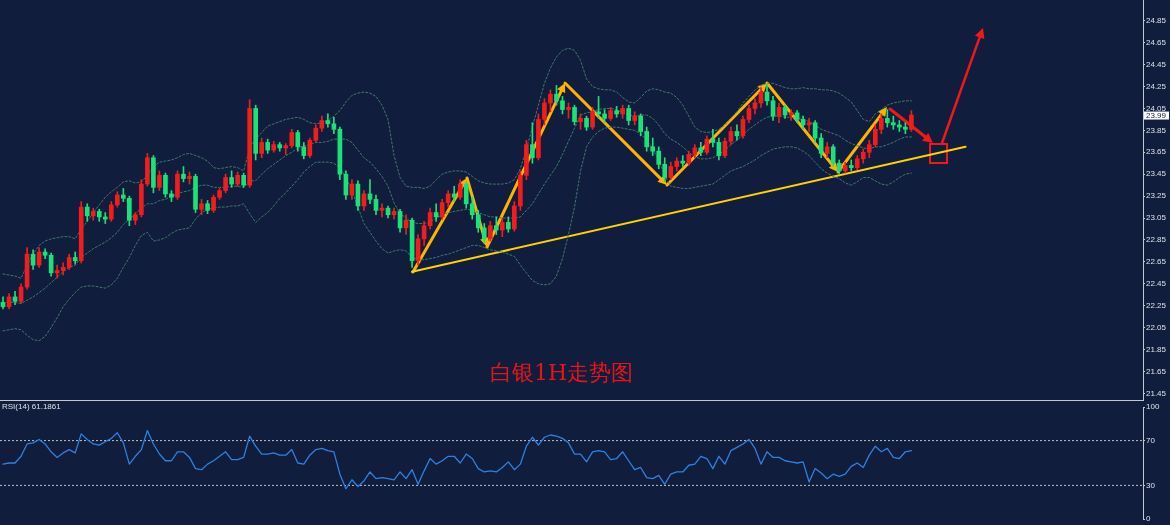  I want to click on chart-title: RSI(14) 61.1861, so click(31, 406).